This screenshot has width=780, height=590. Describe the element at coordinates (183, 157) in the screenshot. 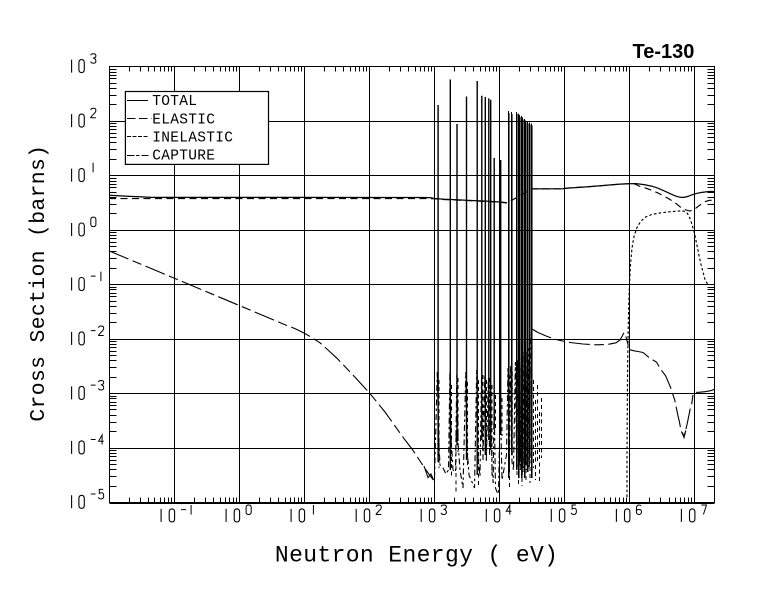

I see `svg-text: CAPTURE` at that location.